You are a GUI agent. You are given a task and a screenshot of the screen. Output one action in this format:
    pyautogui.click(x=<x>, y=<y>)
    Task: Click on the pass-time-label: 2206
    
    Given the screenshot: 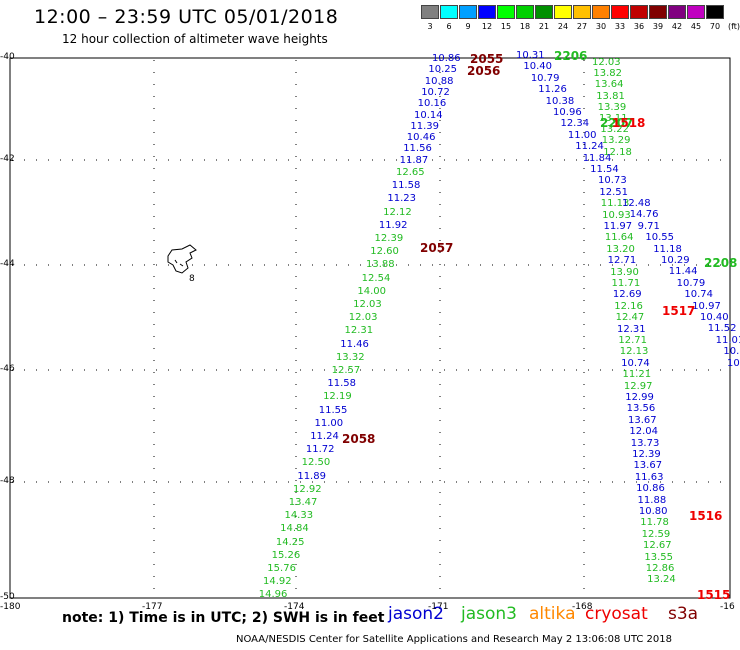 What is the action you would take?
    pyautogui.click(x=571, y=56)
    